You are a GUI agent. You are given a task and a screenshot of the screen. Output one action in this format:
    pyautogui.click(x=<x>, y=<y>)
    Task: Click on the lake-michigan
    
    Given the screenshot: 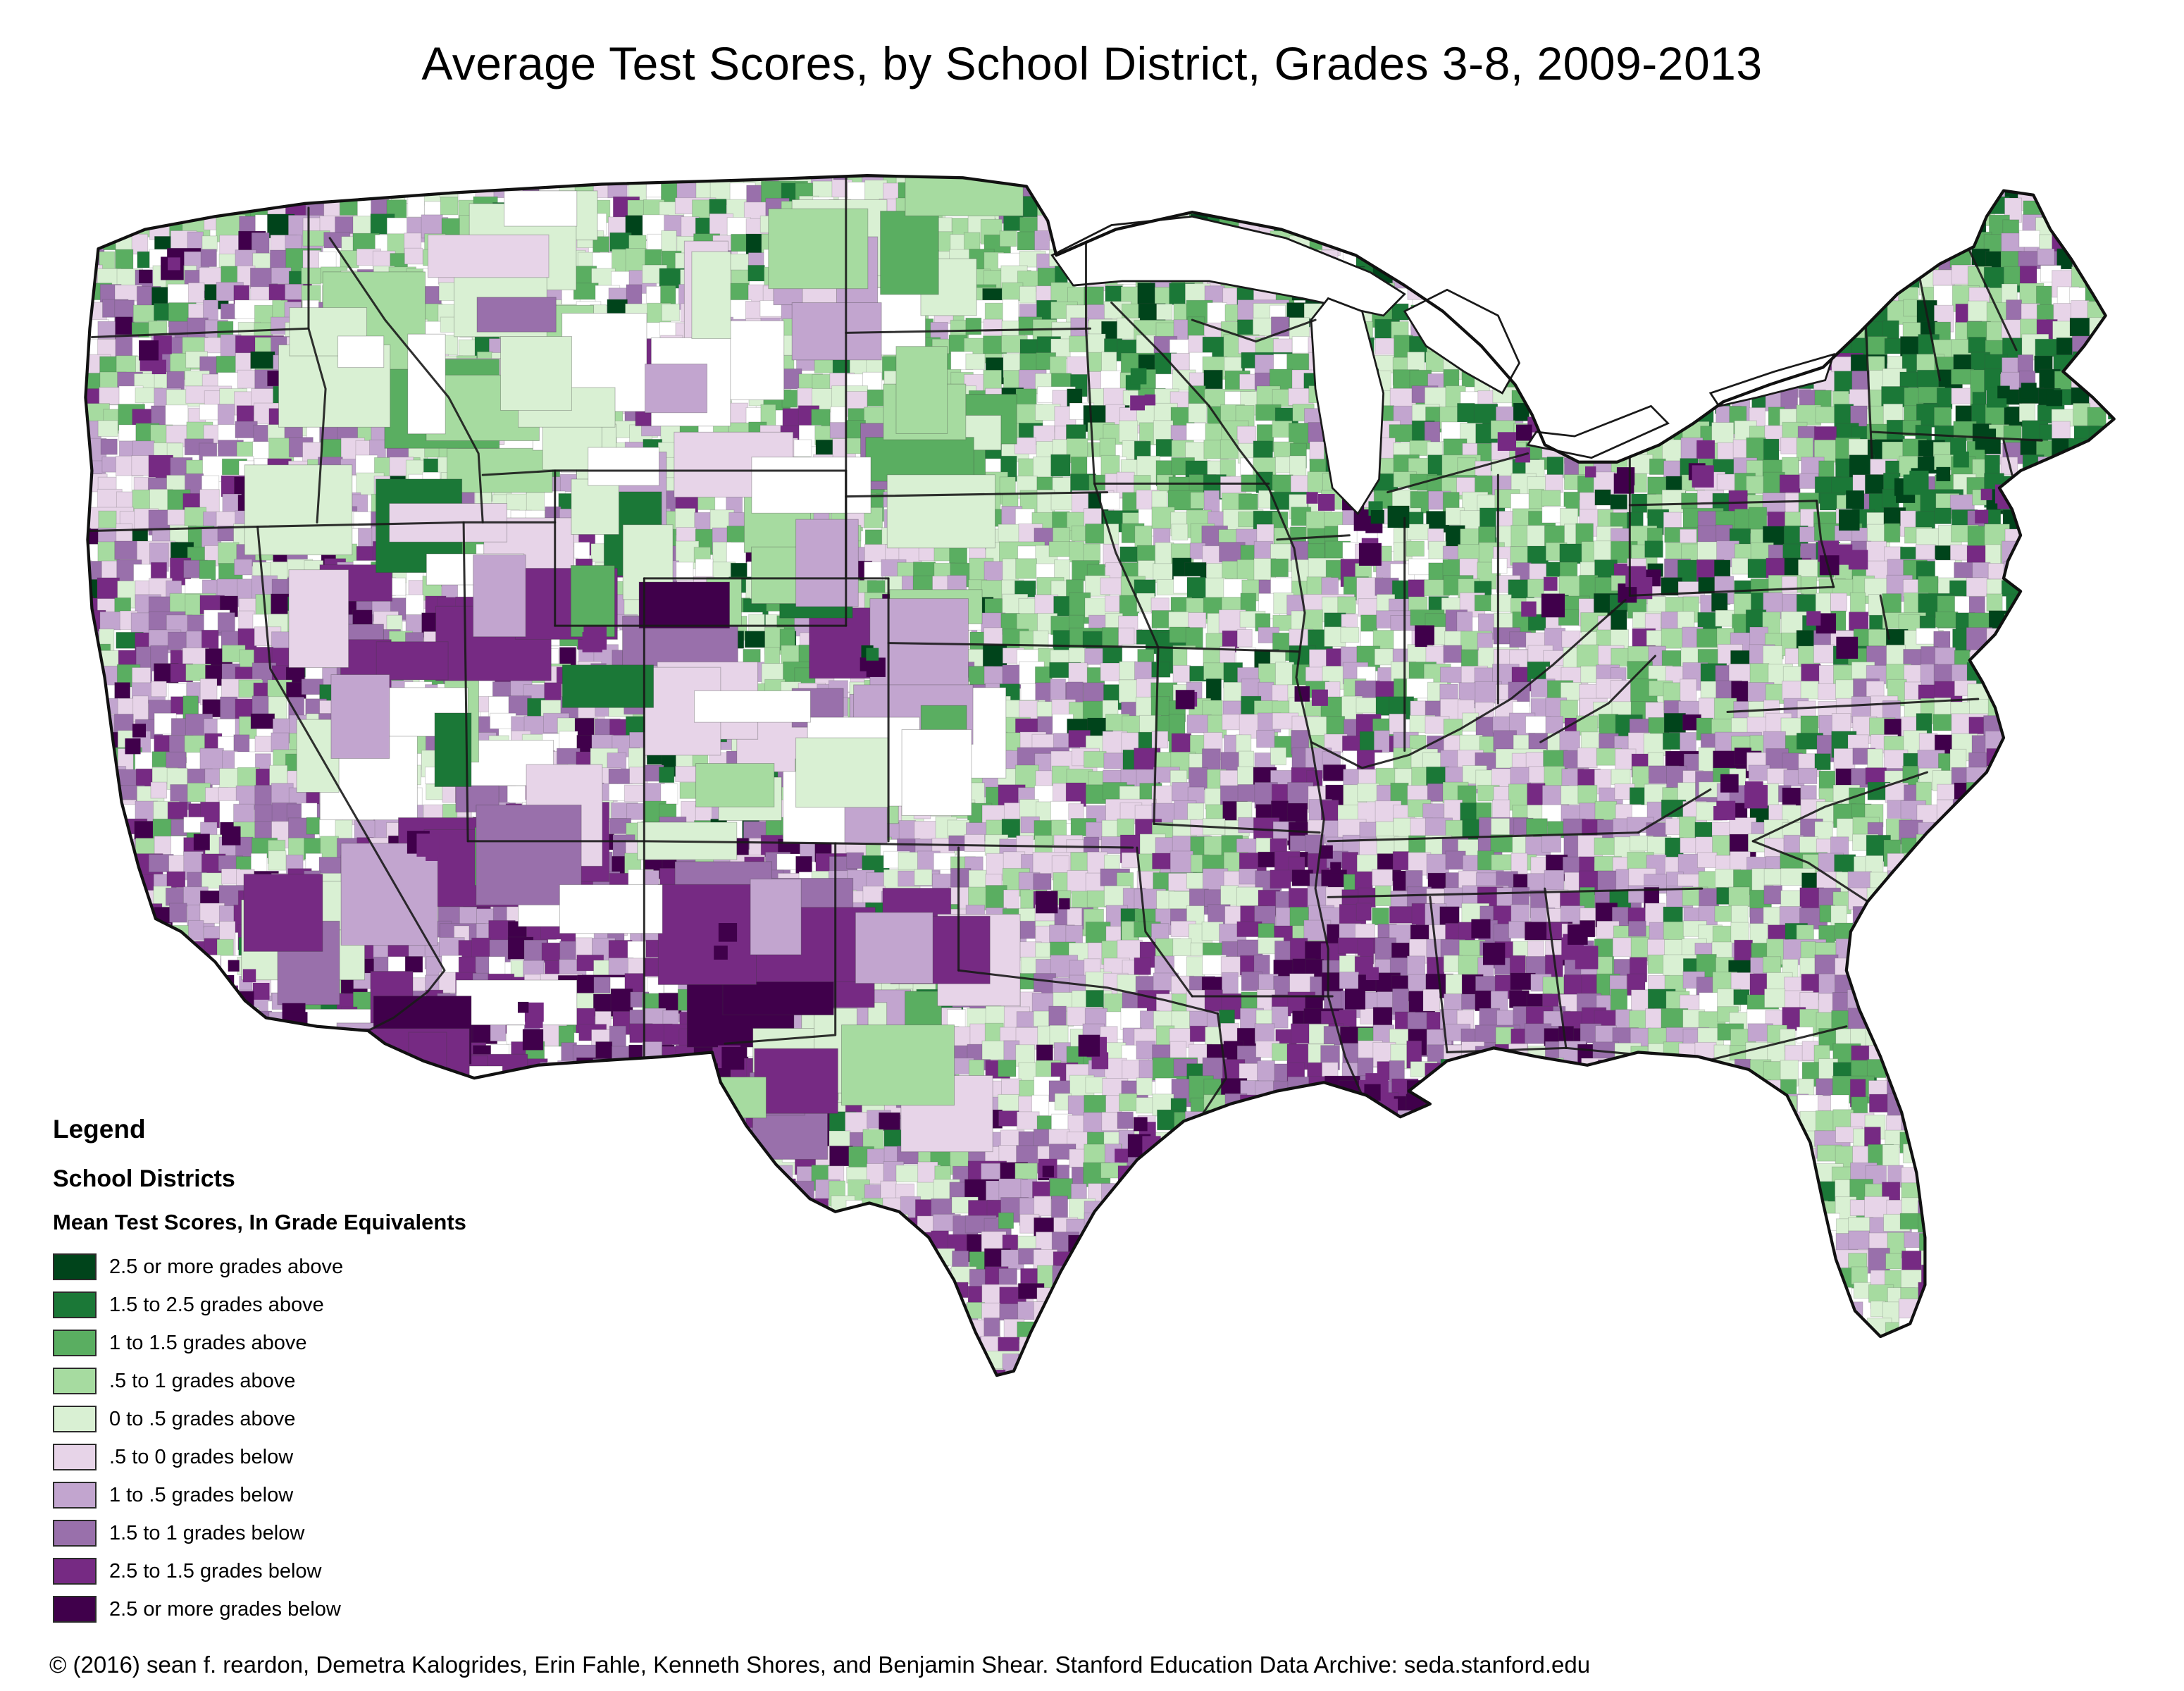 What is the action you would take?
    pyautogui.click(x=1347, y=406)
    